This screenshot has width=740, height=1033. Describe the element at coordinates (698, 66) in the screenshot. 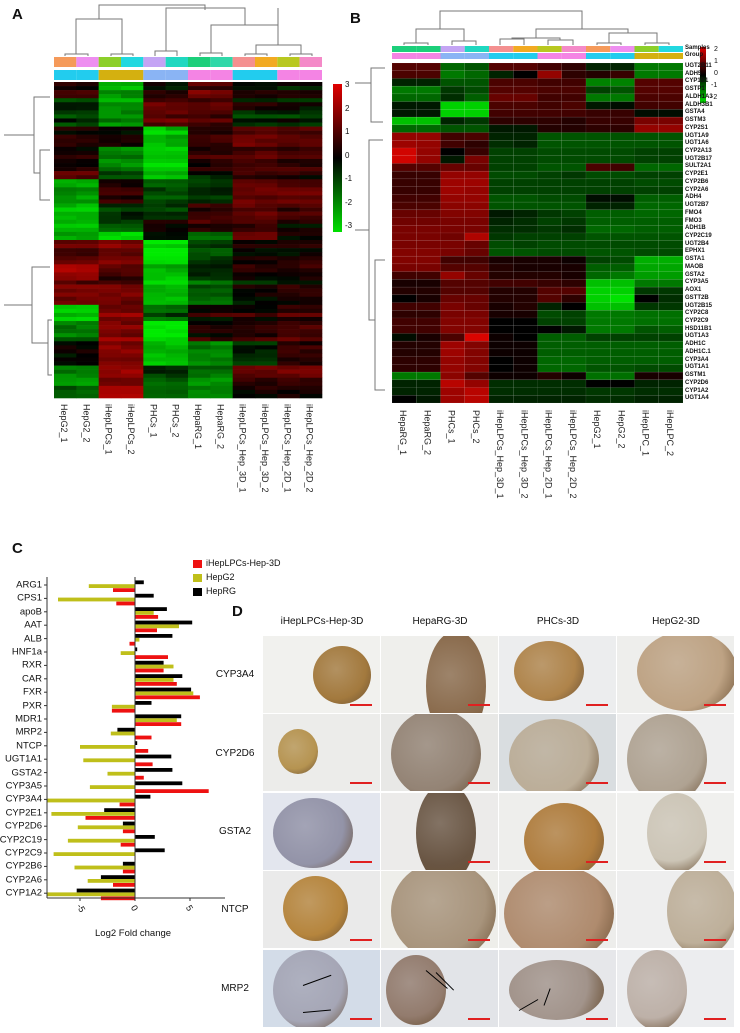

I see `gene-label: UGT2B11` at that location.